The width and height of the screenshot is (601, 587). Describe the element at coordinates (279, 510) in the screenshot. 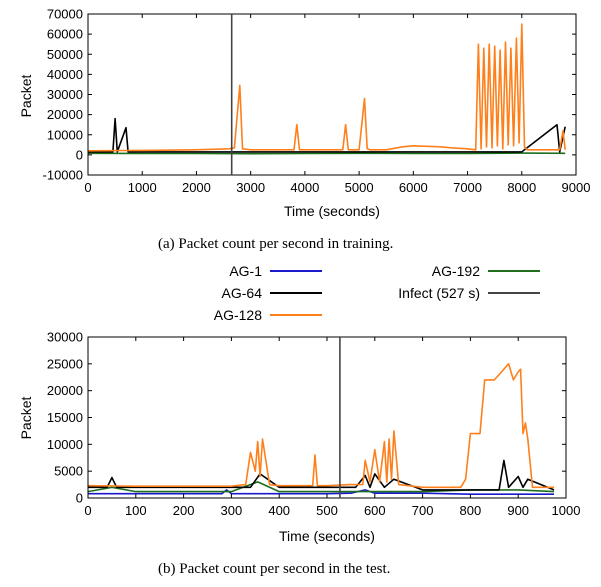

I see `x-tick-label: 400` at that location.